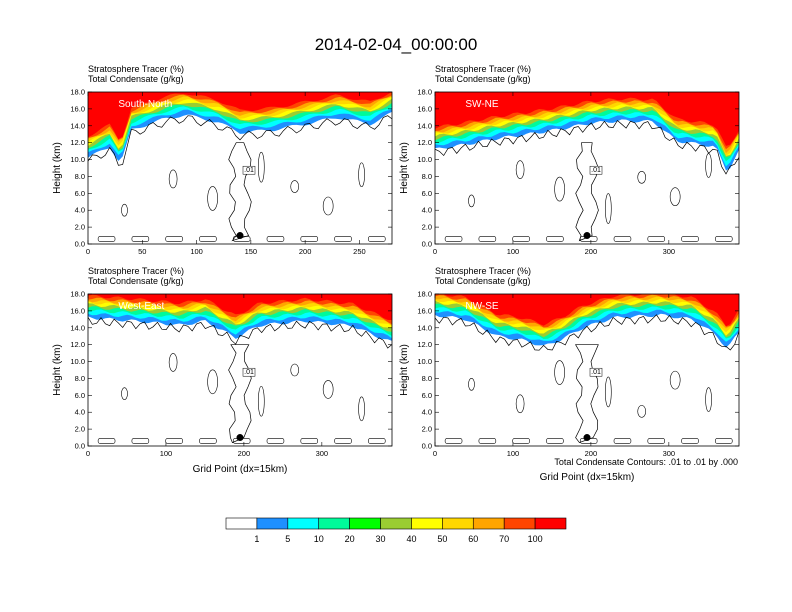 The width and height of the screenshot is (792, 612). I want to click on panel-label: South-North, so click(145, 104).